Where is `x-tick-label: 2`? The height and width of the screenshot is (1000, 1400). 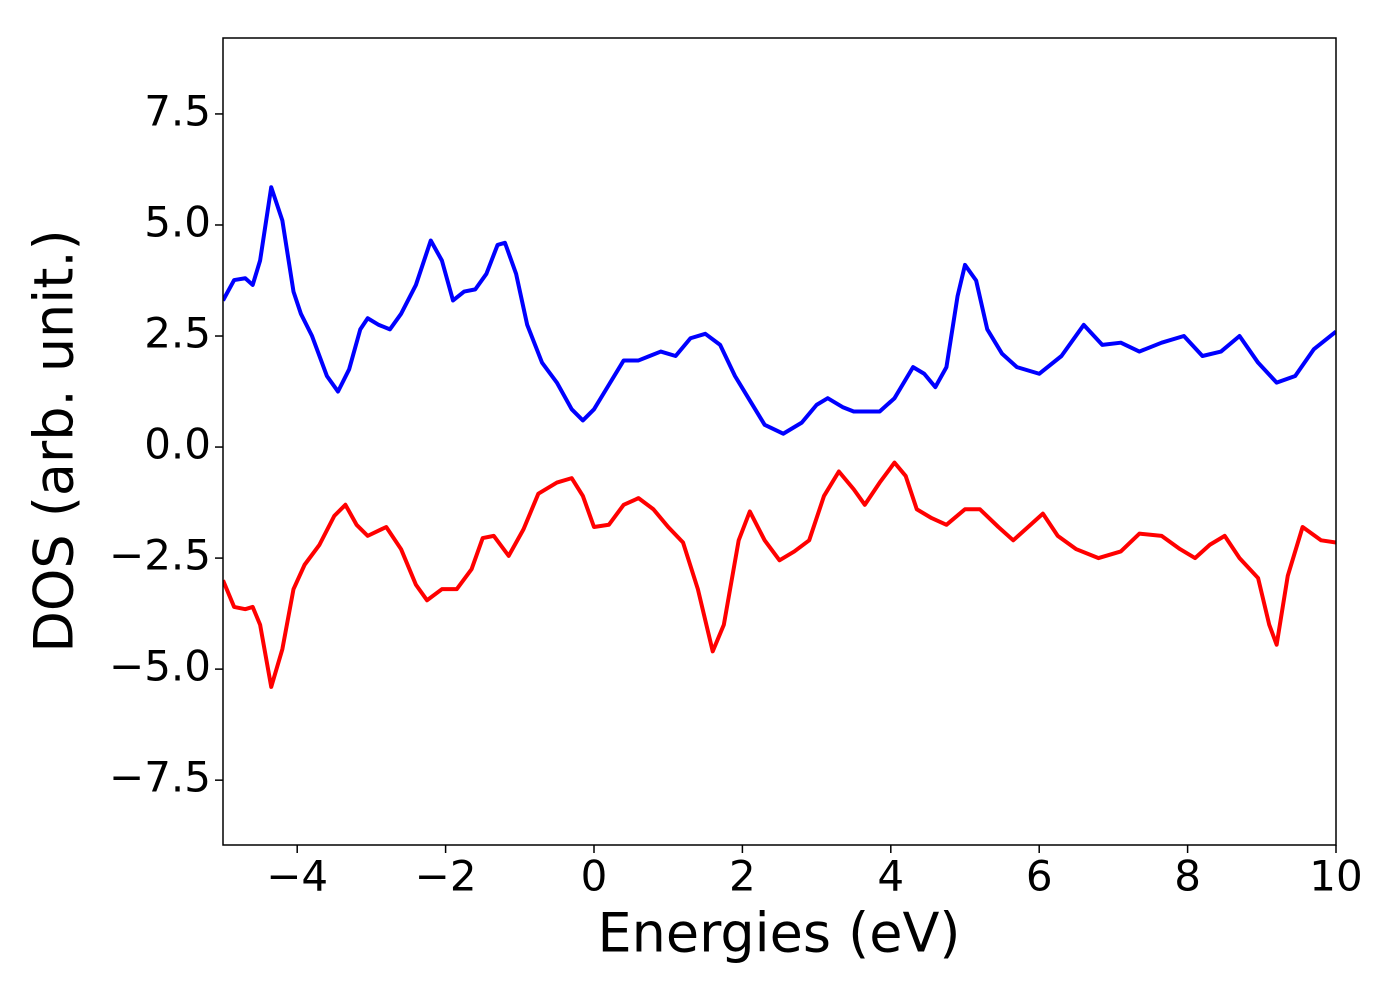
x-tick-label: 2 is located at coordinates (742, 876).